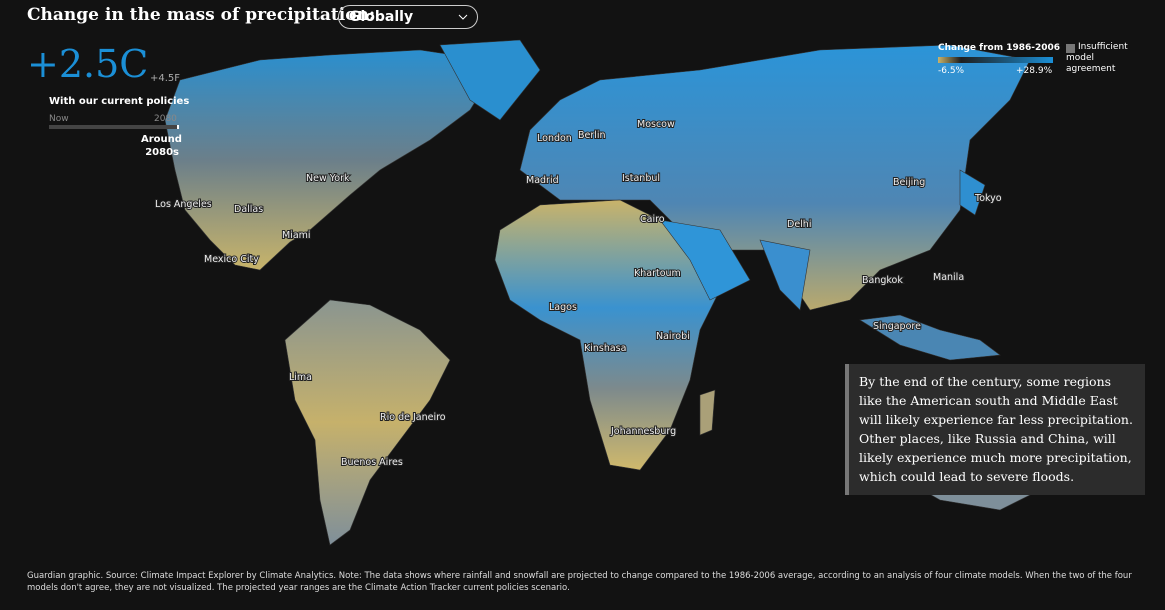 The image size is (1165, 610). Describe the element at coordinates (328, 178) in the screenshot. I see `city-label: New York` at that location.